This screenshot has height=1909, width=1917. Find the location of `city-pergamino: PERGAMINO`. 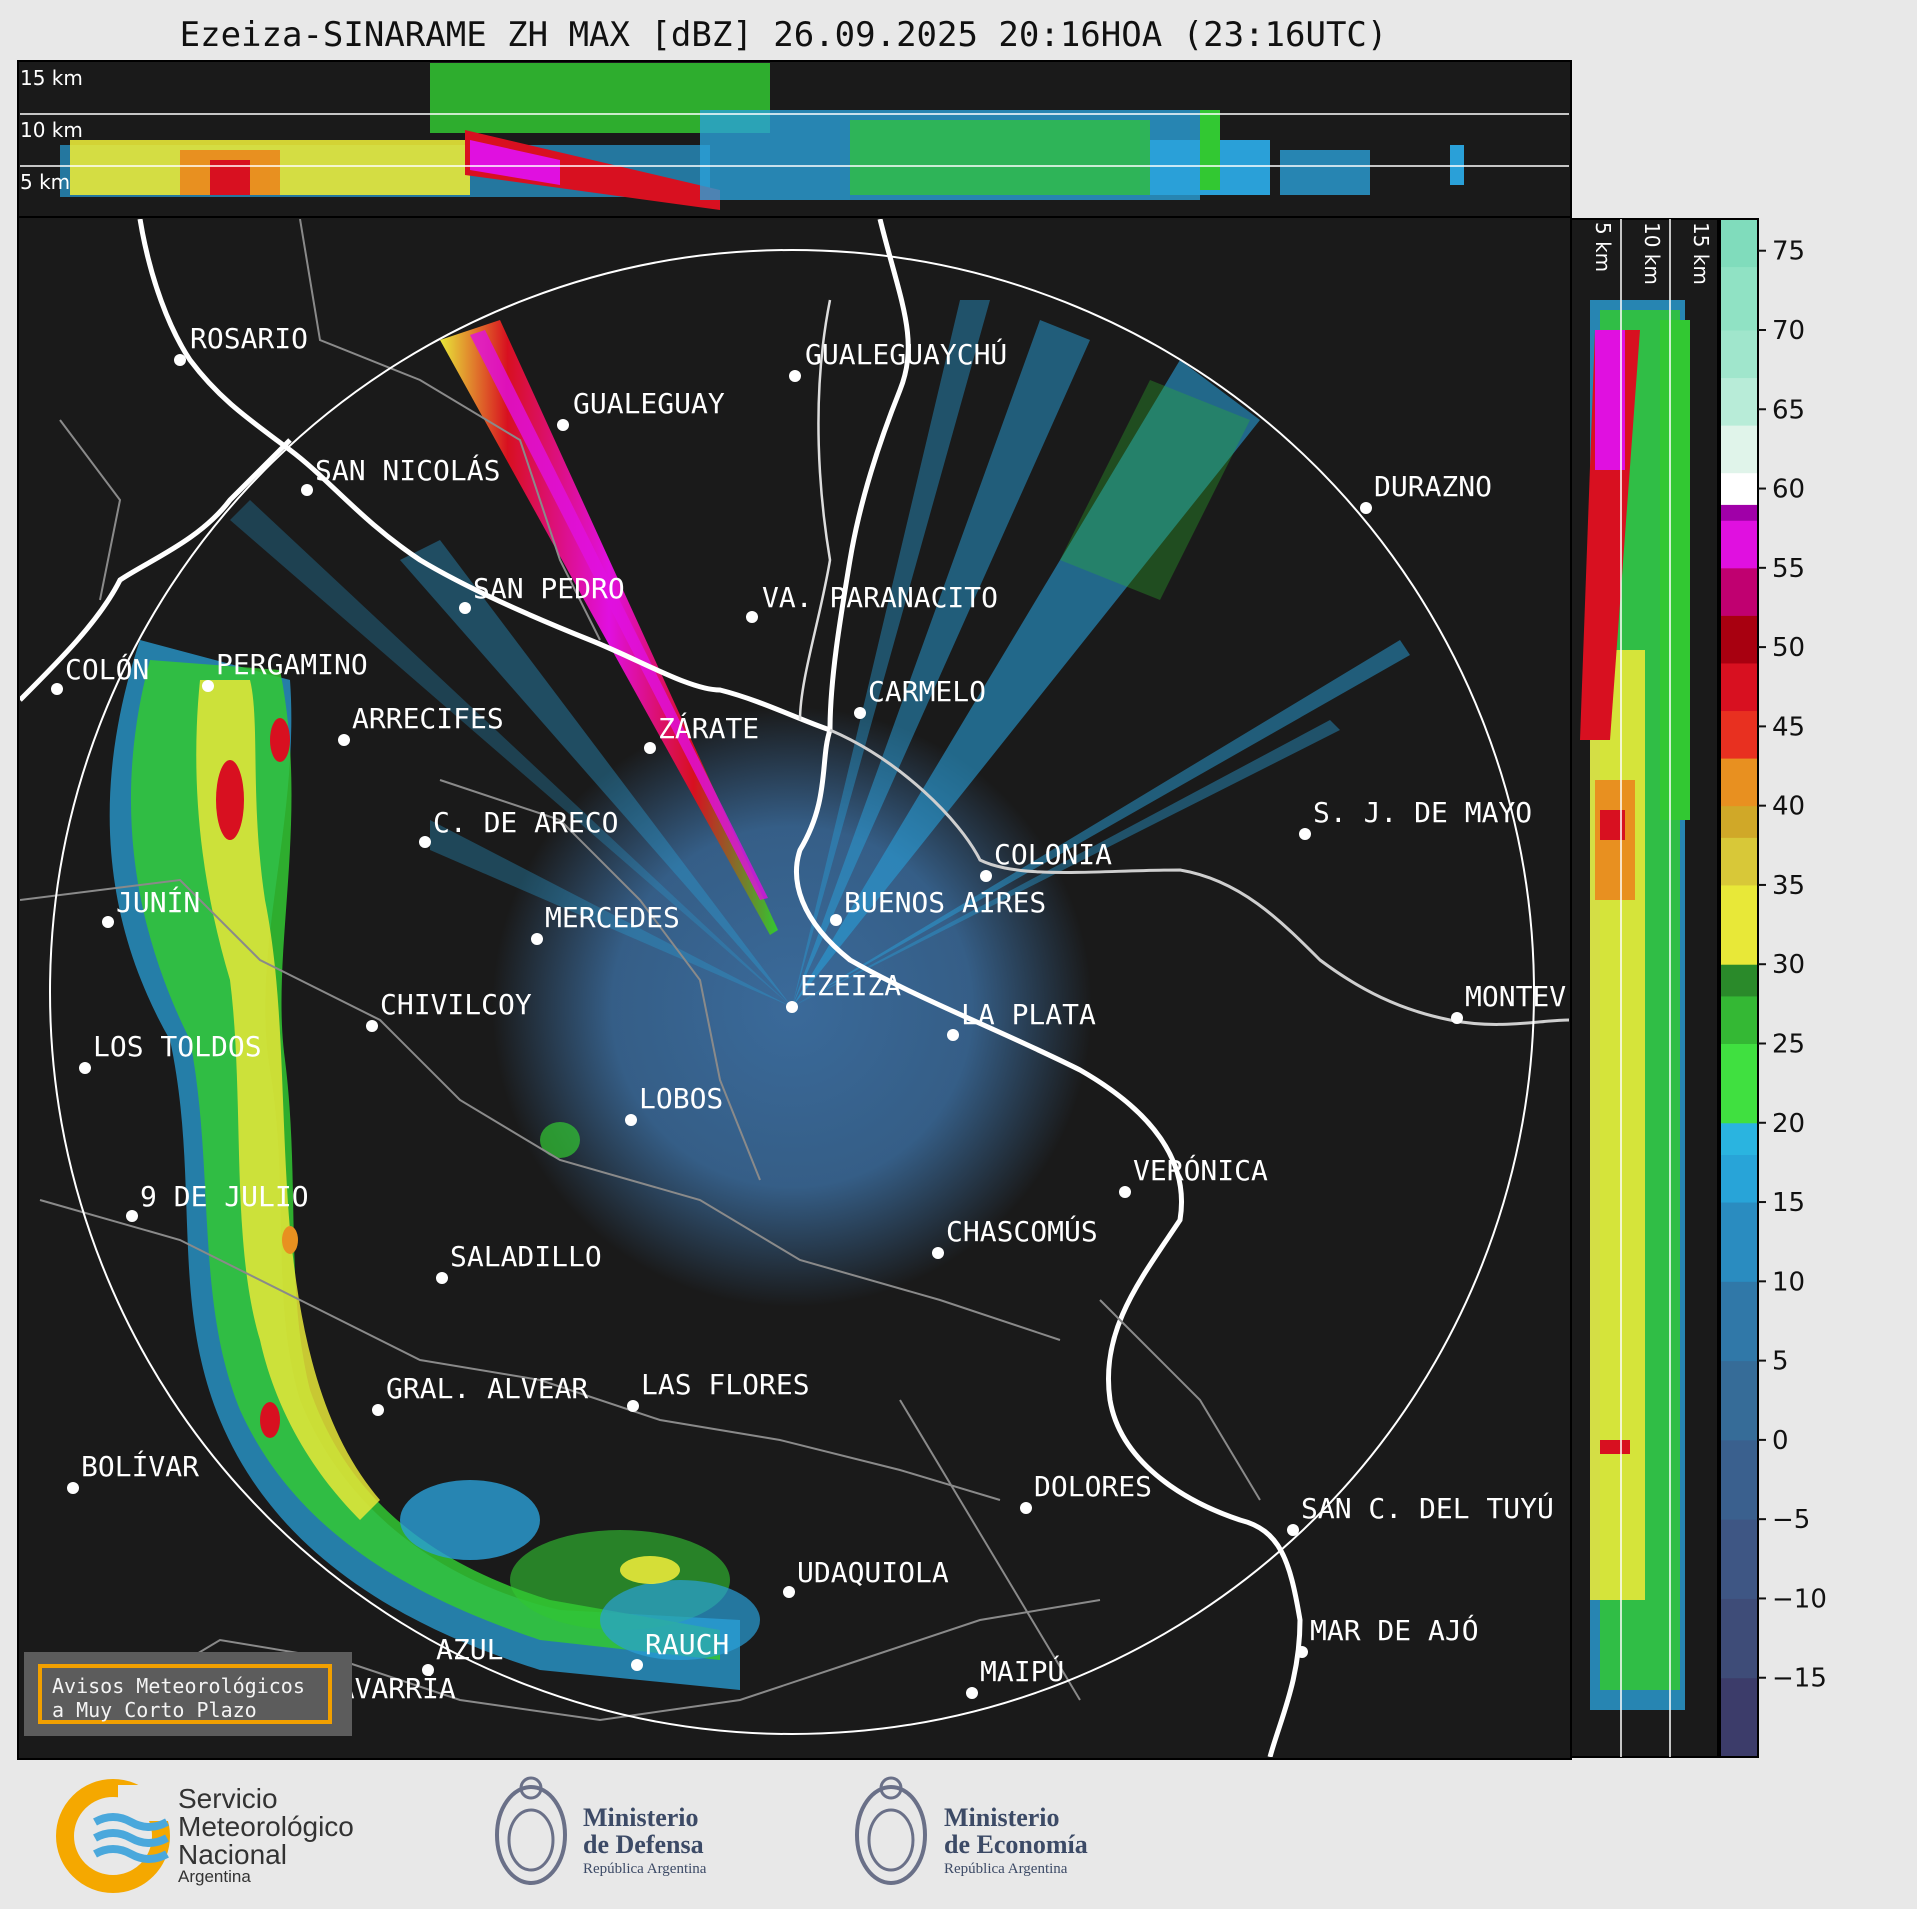

city-pergamino: PERGAMINO is located at coordinates (285, 670).